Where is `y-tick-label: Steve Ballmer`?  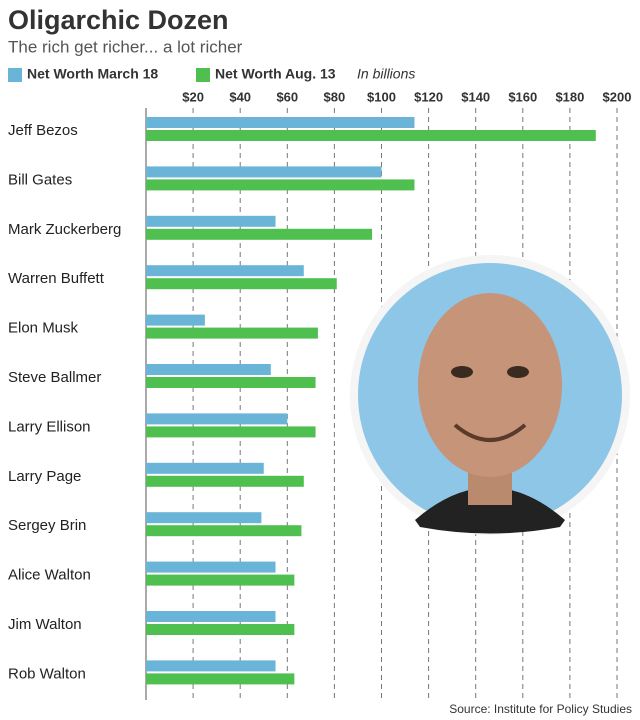 y-tick-label: Steve Ballmer is located at coordinates (54, 377).